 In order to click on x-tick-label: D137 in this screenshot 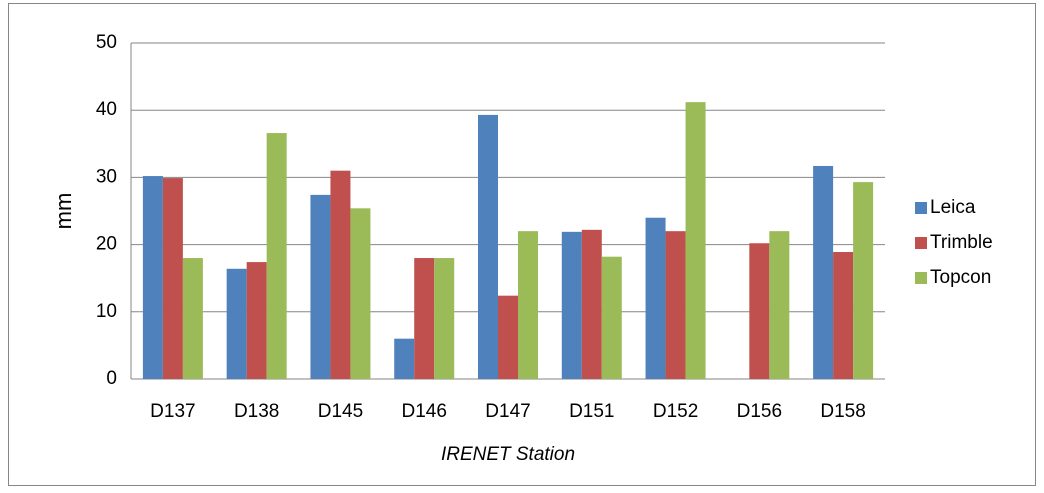, I will do `click(172, 411)`.